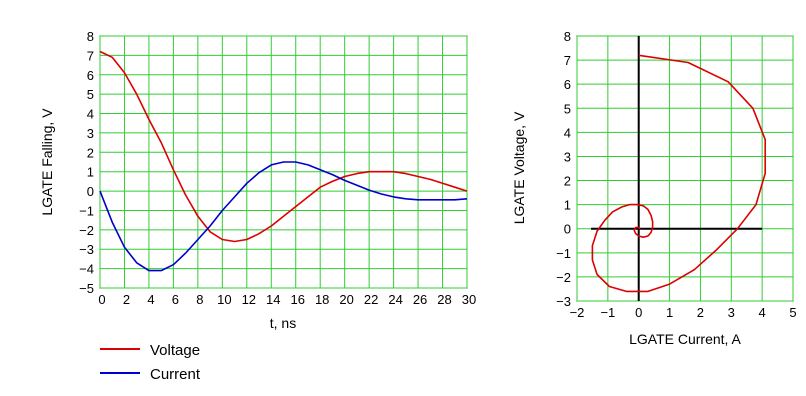 This screenshot has width=806, height=396. I want to click on left-x-tick-label: 26, so click(420, 299).